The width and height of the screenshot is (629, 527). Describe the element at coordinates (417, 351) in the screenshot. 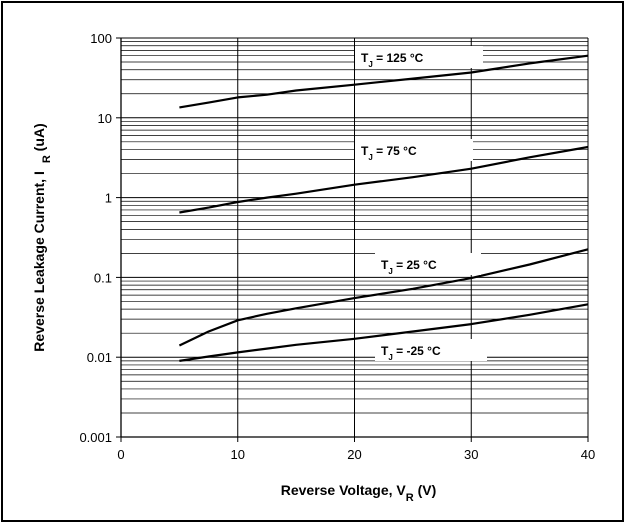

I see `series-label-rest: = -25 °C` at that location.